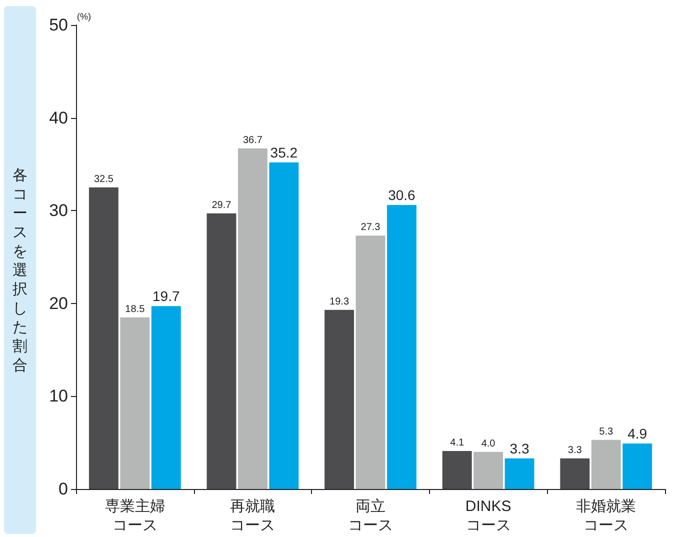 The width and height of the screenshot is (675, 537). I want to click on data-label: 32.5, so click(104, 179).